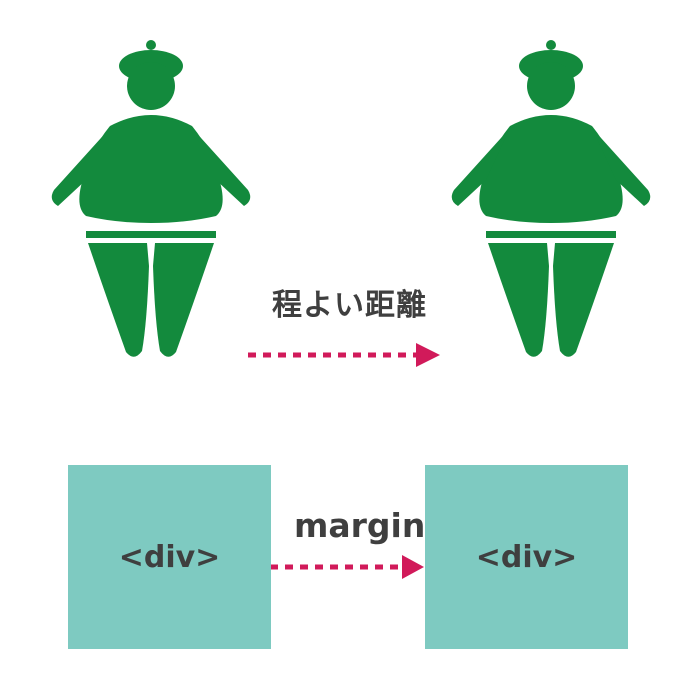  Describe the element at coordinates (360, 525) in the screenshot. I see `margin-label: margin` at that location.